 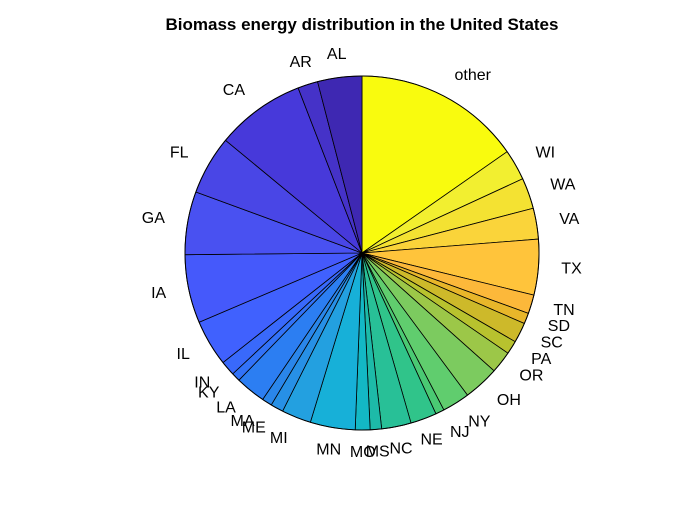 What do you see at coordinates (226, 407) in the screenshot?
I see `pie-label-la: LA` at bounding box center [226, 407].